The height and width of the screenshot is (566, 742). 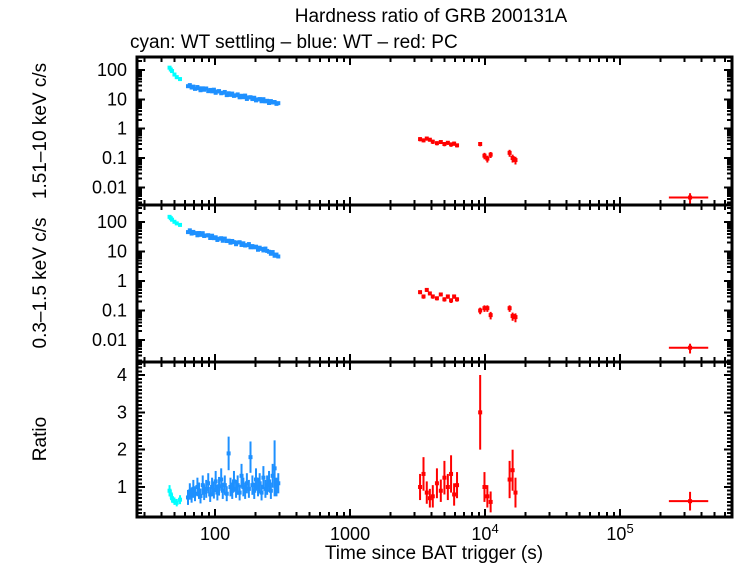 I want to click on y-axis-label-hard: 1.51–10 keV c/s, so click(x=40, y=131).